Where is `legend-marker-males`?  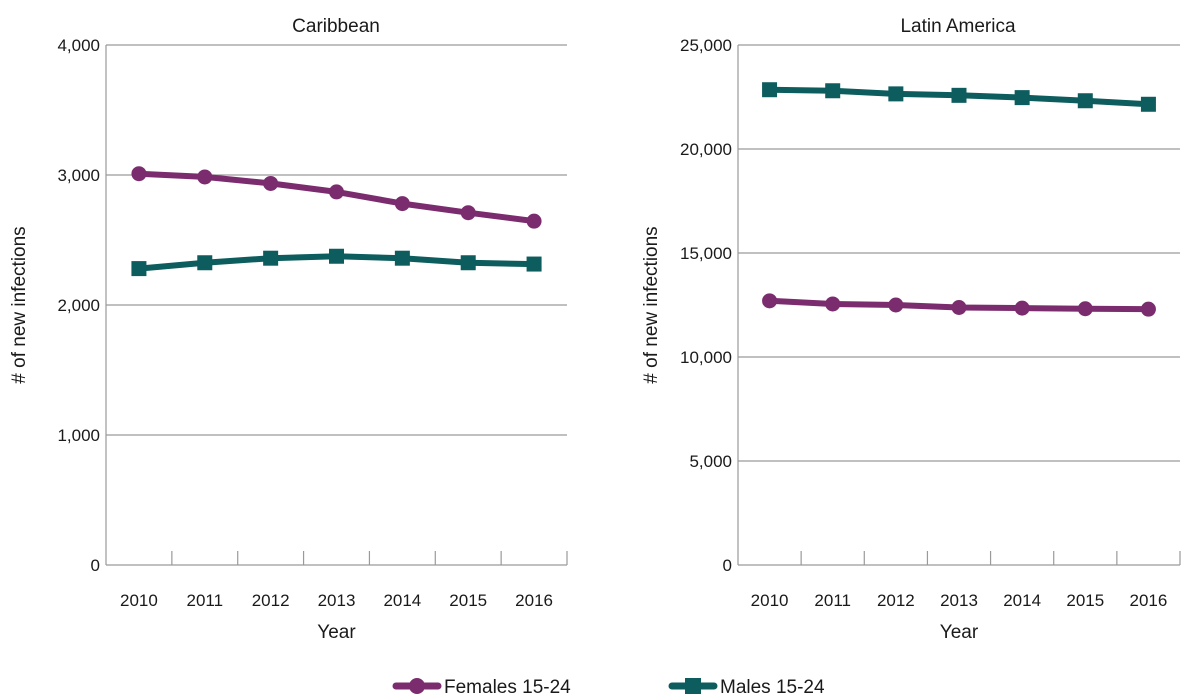
legend-marker-males is located at coordinates (693, 686).